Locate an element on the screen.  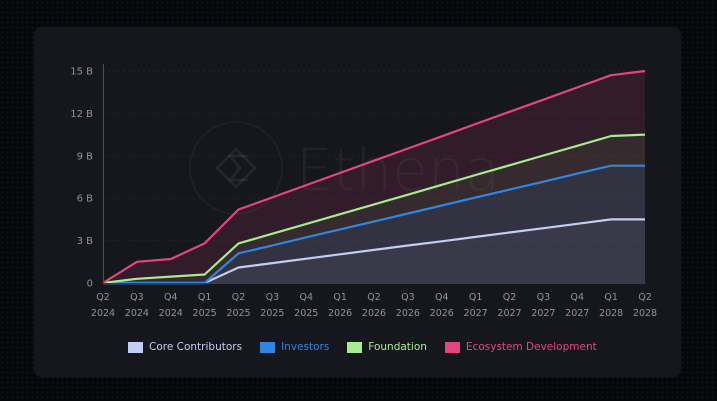
y-tick-label: 6 B is located at coordinates (85, 199).